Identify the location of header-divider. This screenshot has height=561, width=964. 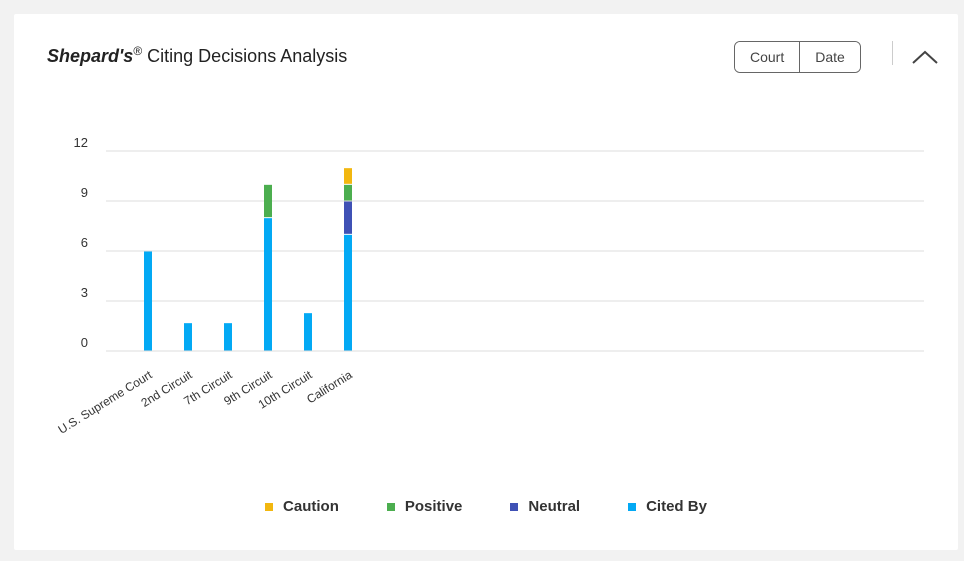
(892, 53).